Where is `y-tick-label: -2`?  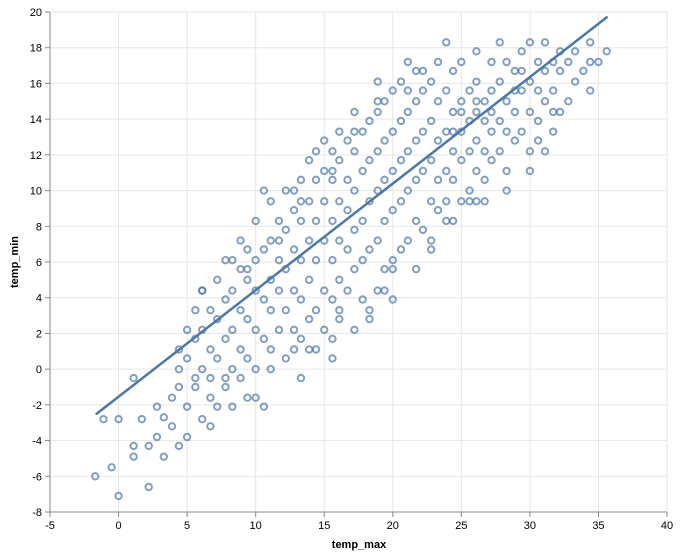
y-tick-label: -2 is located at coordinates (37, 406).